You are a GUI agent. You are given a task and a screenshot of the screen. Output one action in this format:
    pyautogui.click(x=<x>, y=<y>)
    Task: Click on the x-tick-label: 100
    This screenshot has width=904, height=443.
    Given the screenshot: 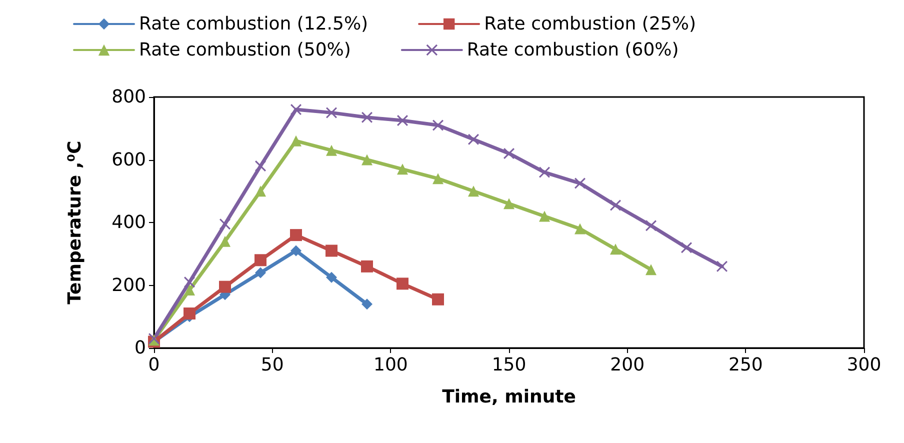 What is the action you would take?
    pyautogui.click(x=390, y=365)
    